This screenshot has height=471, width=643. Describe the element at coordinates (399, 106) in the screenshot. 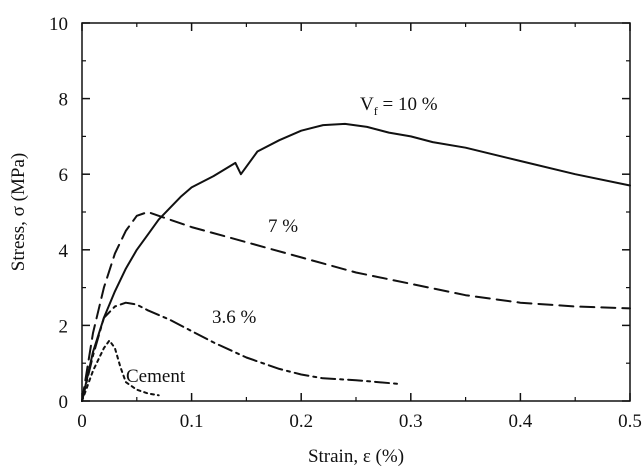

I see `annotation-vf-10: Vf = 10 %` at that location.